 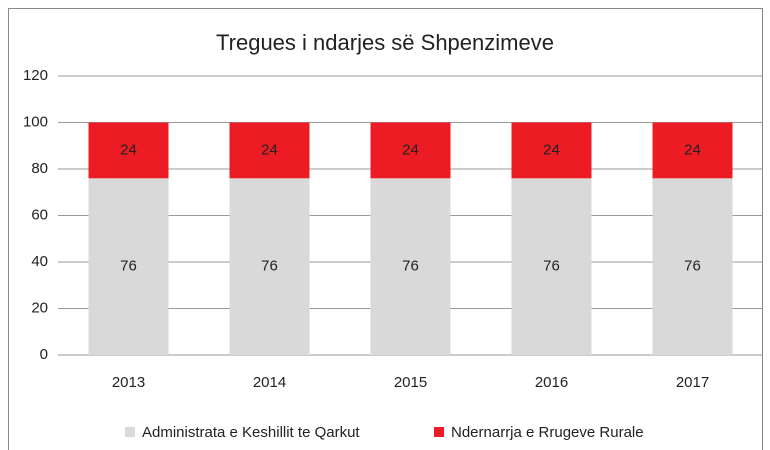 What do you see at coordinates (35, 121) in the screenshot?
I see `y-tick-label: 100` at bounding box center [35, 121].